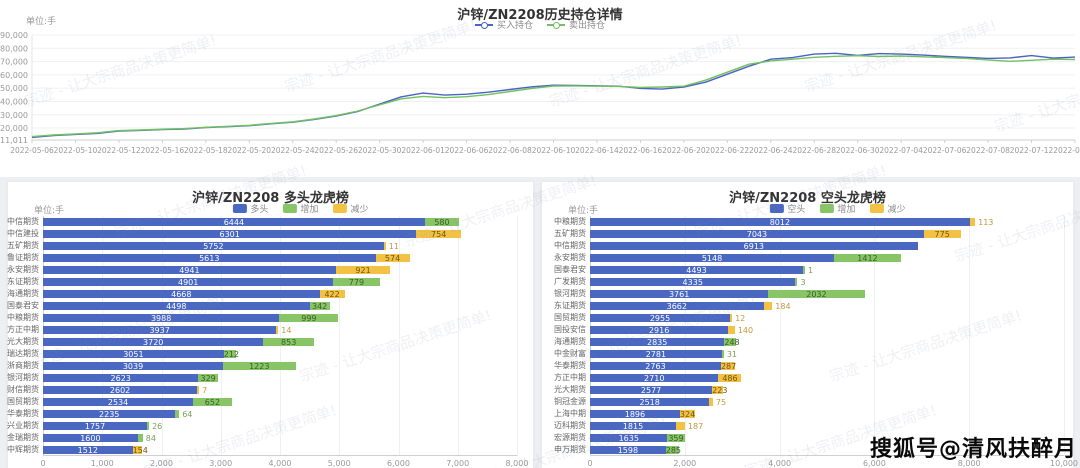 The width and height of the screenshot is (1080, 468). Describe the element at coordinates (336, 150) in the screenshot. I see `x-tick-label: 2022-05-26` at that location.